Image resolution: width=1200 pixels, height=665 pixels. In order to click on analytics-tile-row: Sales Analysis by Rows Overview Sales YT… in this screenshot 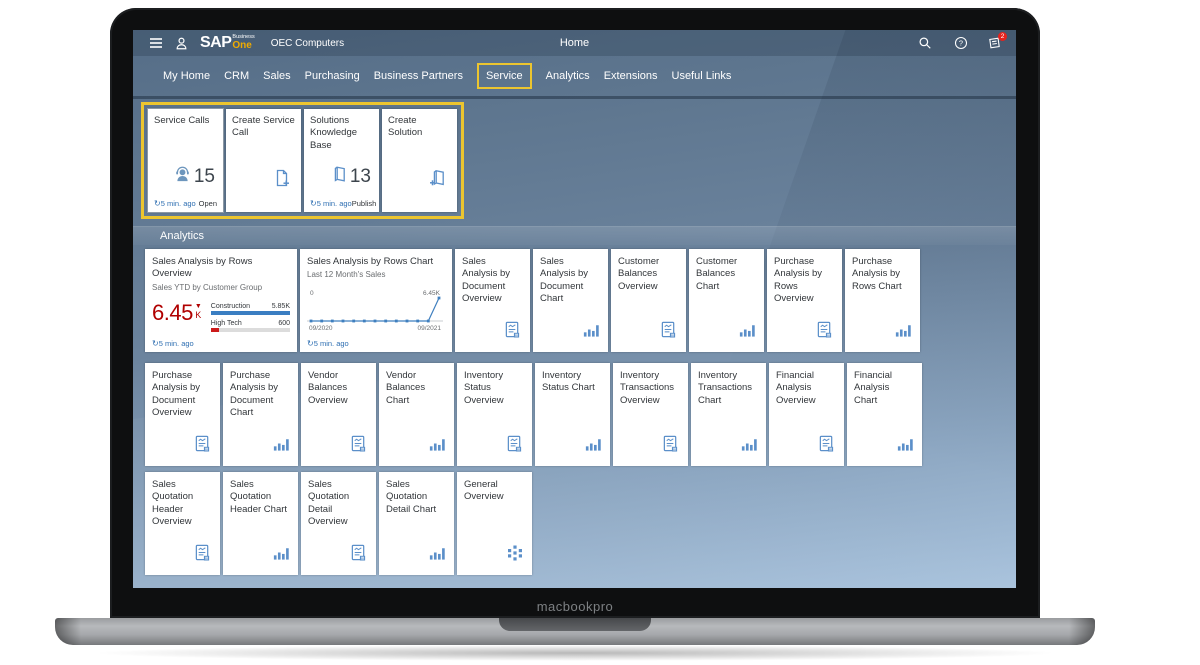, I will do `click(580, 300)`.